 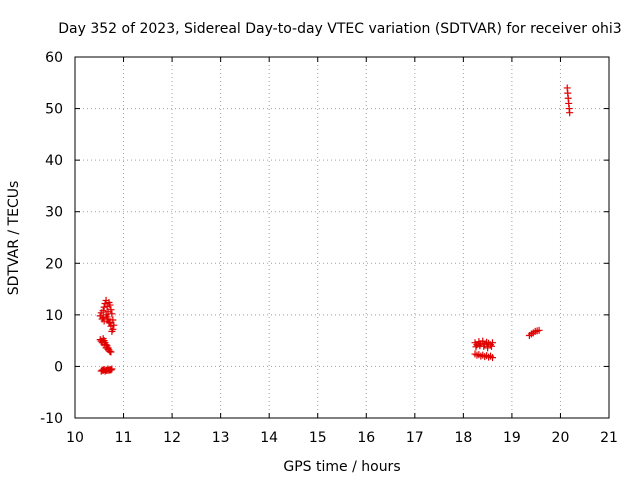 What do you see at coordinates (609, 438) in the screenshot?
I see `x-tick-label: 21` at bounding box center [609, 438].